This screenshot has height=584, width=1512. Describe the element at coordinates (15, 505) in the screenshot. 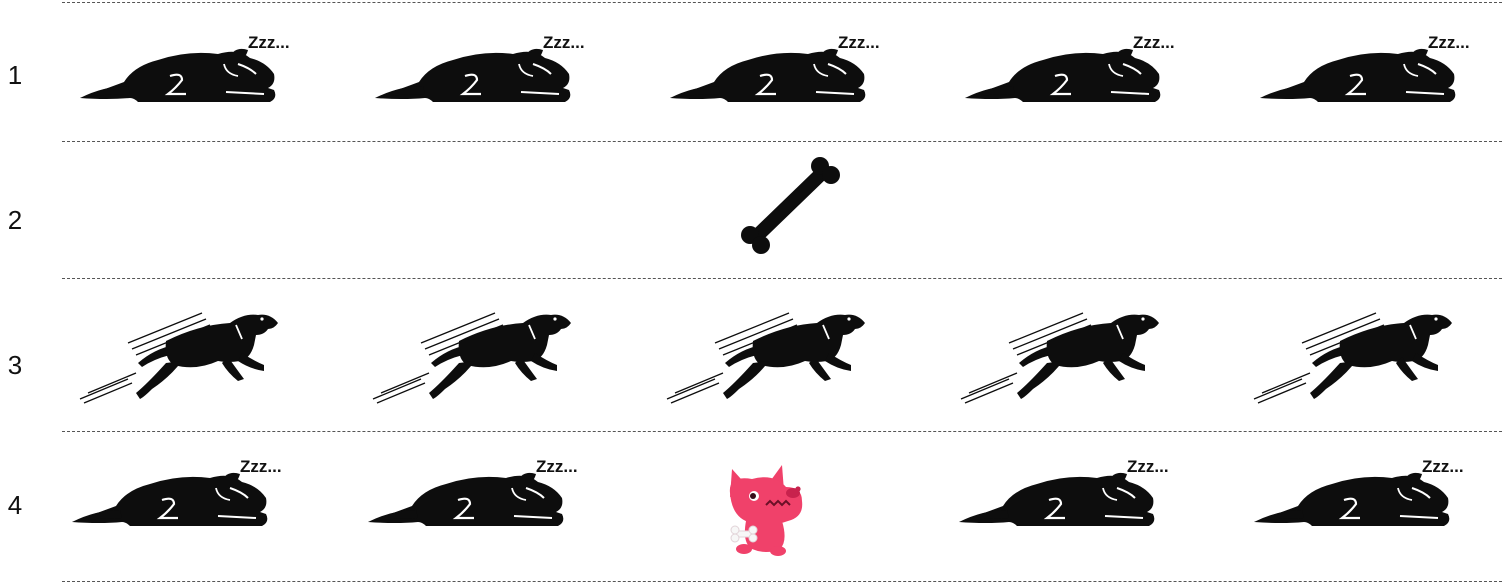

I see `row-number-4: 4` at that location.